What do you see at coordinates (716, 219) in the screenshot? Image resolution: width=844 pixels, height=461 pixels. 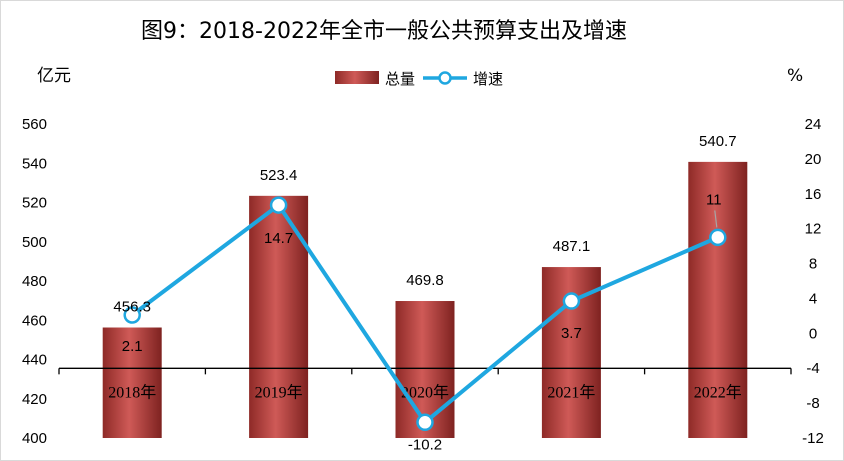 I see `growth-label-leader` at bounding box center [716, 219].